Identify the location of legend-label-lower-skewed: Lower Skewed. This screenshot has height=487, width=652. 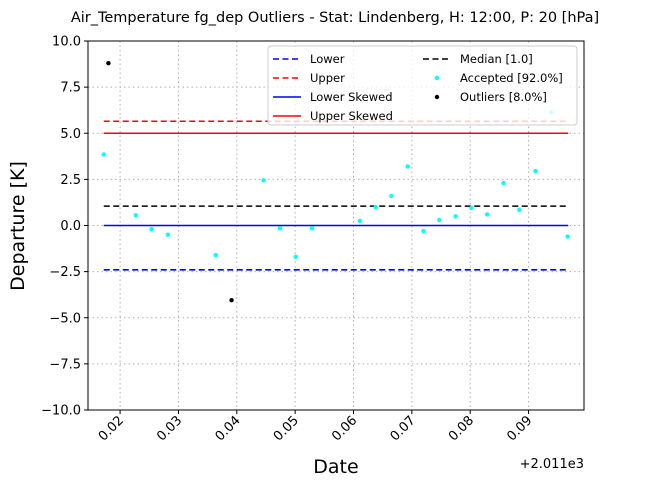
(351, 97).